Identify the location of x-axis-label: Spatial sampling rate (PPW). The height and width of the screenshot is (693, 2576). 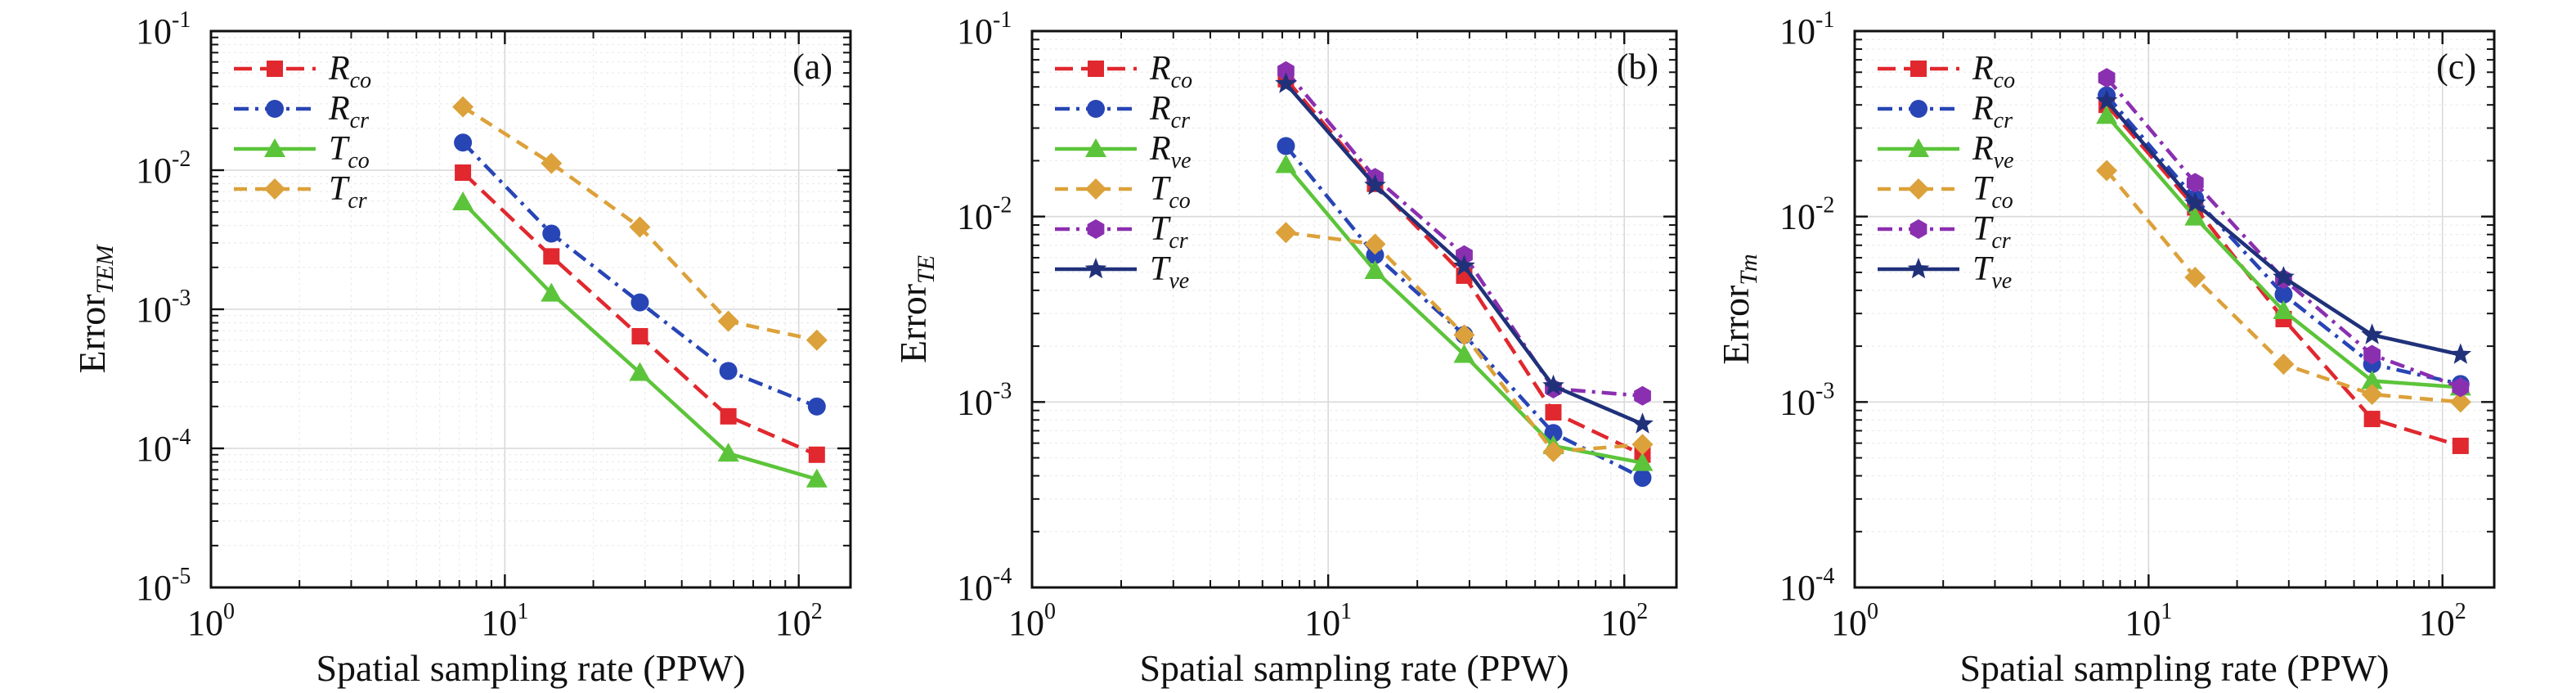
(2174, 668).